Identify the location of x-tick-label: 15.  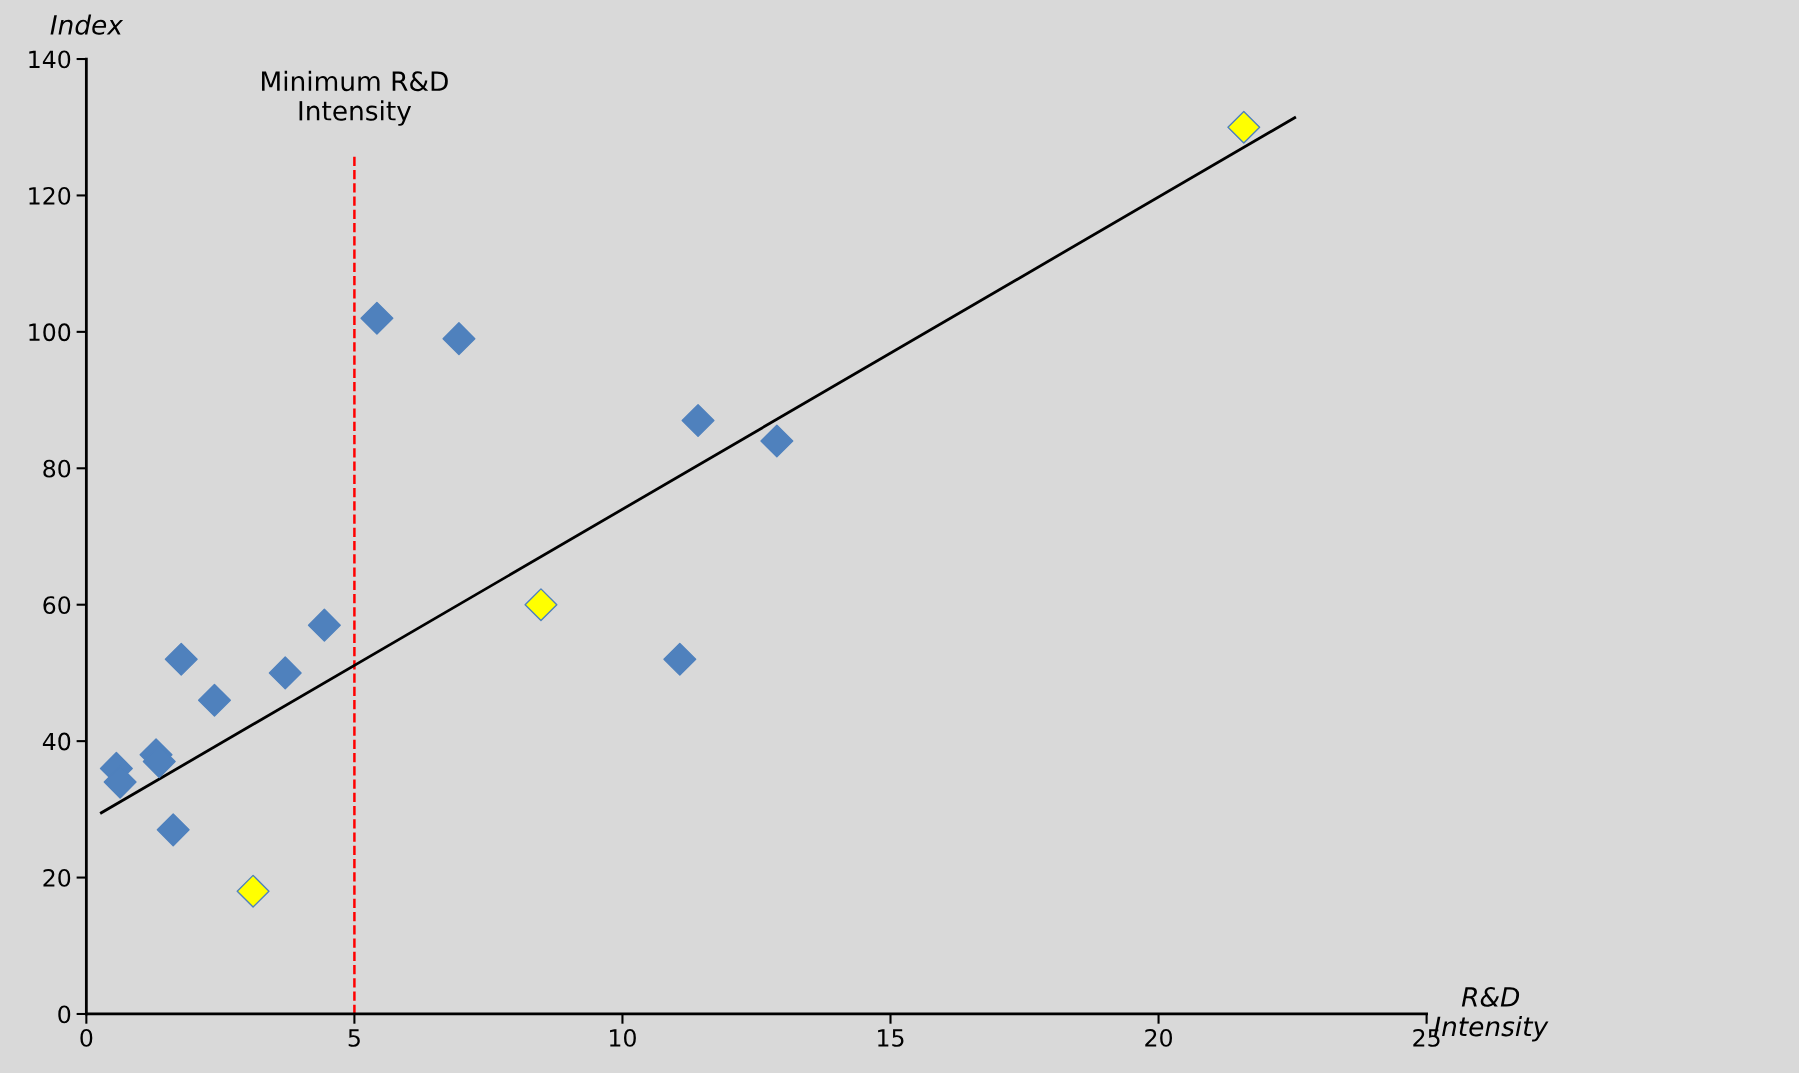
(891, 1038).